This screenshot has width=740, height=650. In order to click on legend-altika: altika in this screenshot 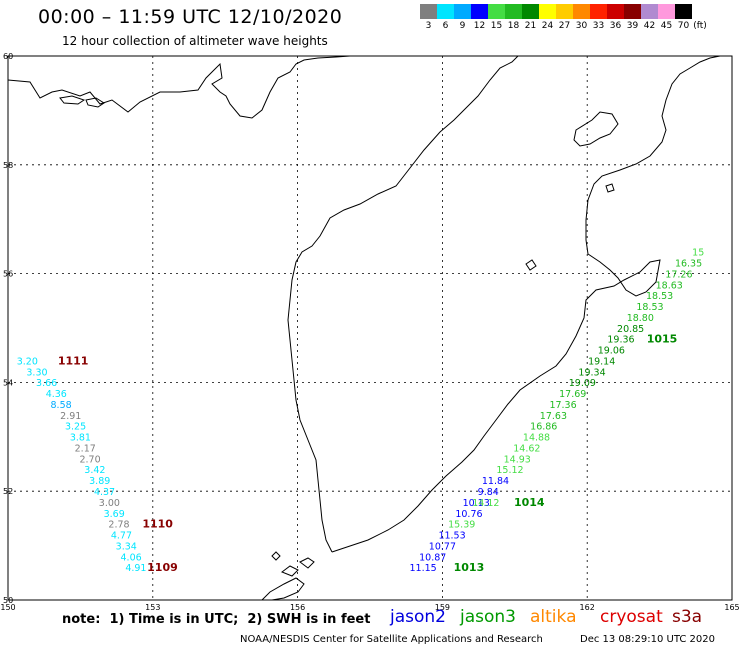, I will do `click(553, 617)`.